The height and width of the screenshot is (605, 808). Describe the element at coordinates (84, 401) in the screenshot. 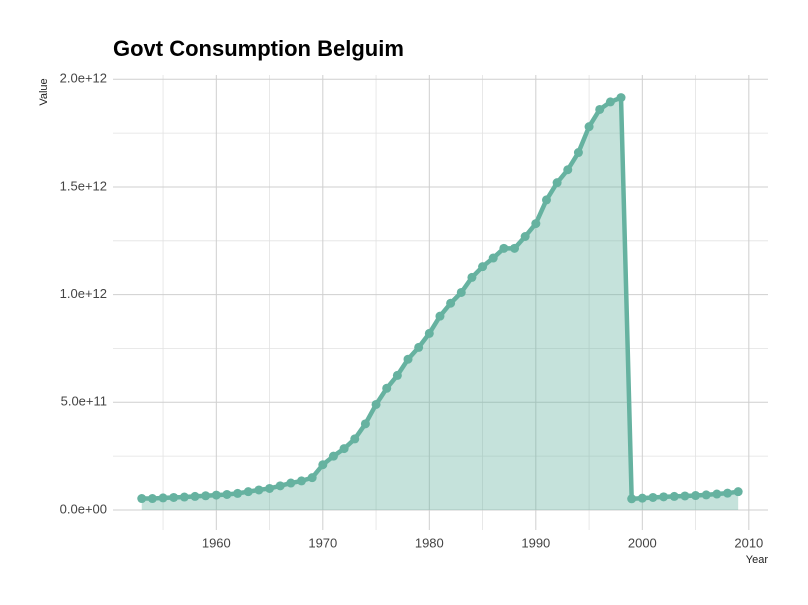

I see `y-tick-label: 5.0e+11` at that location.